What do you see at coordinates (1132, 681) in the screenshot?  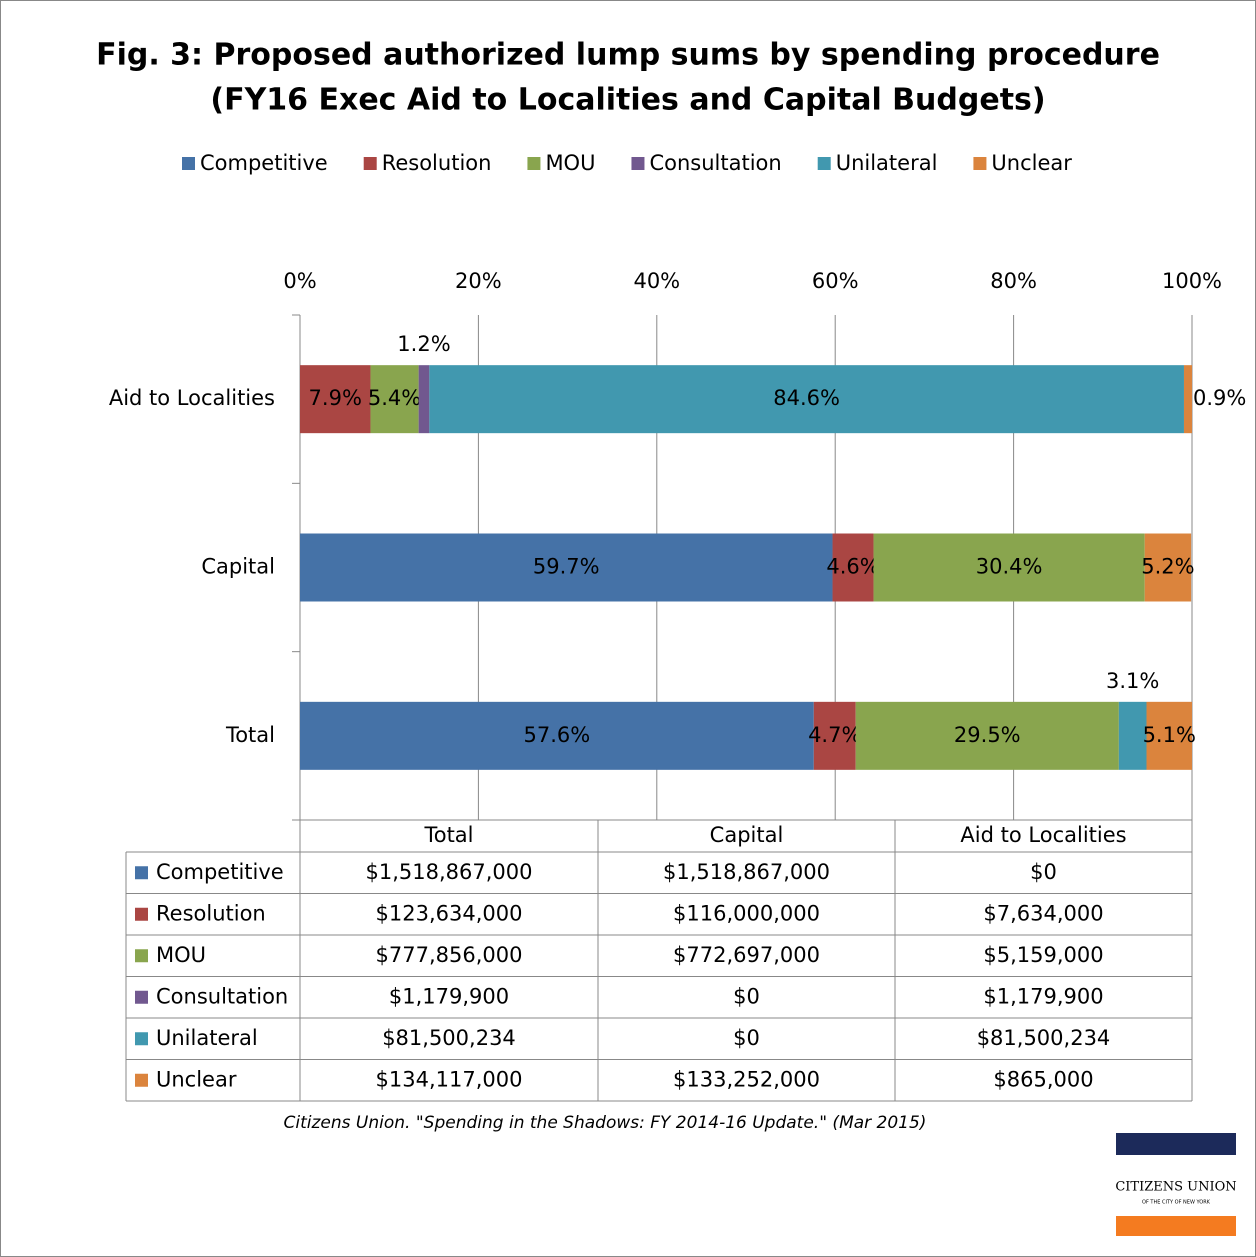 I see `data-label: 3.1%` at bounding box center [1132, 681].